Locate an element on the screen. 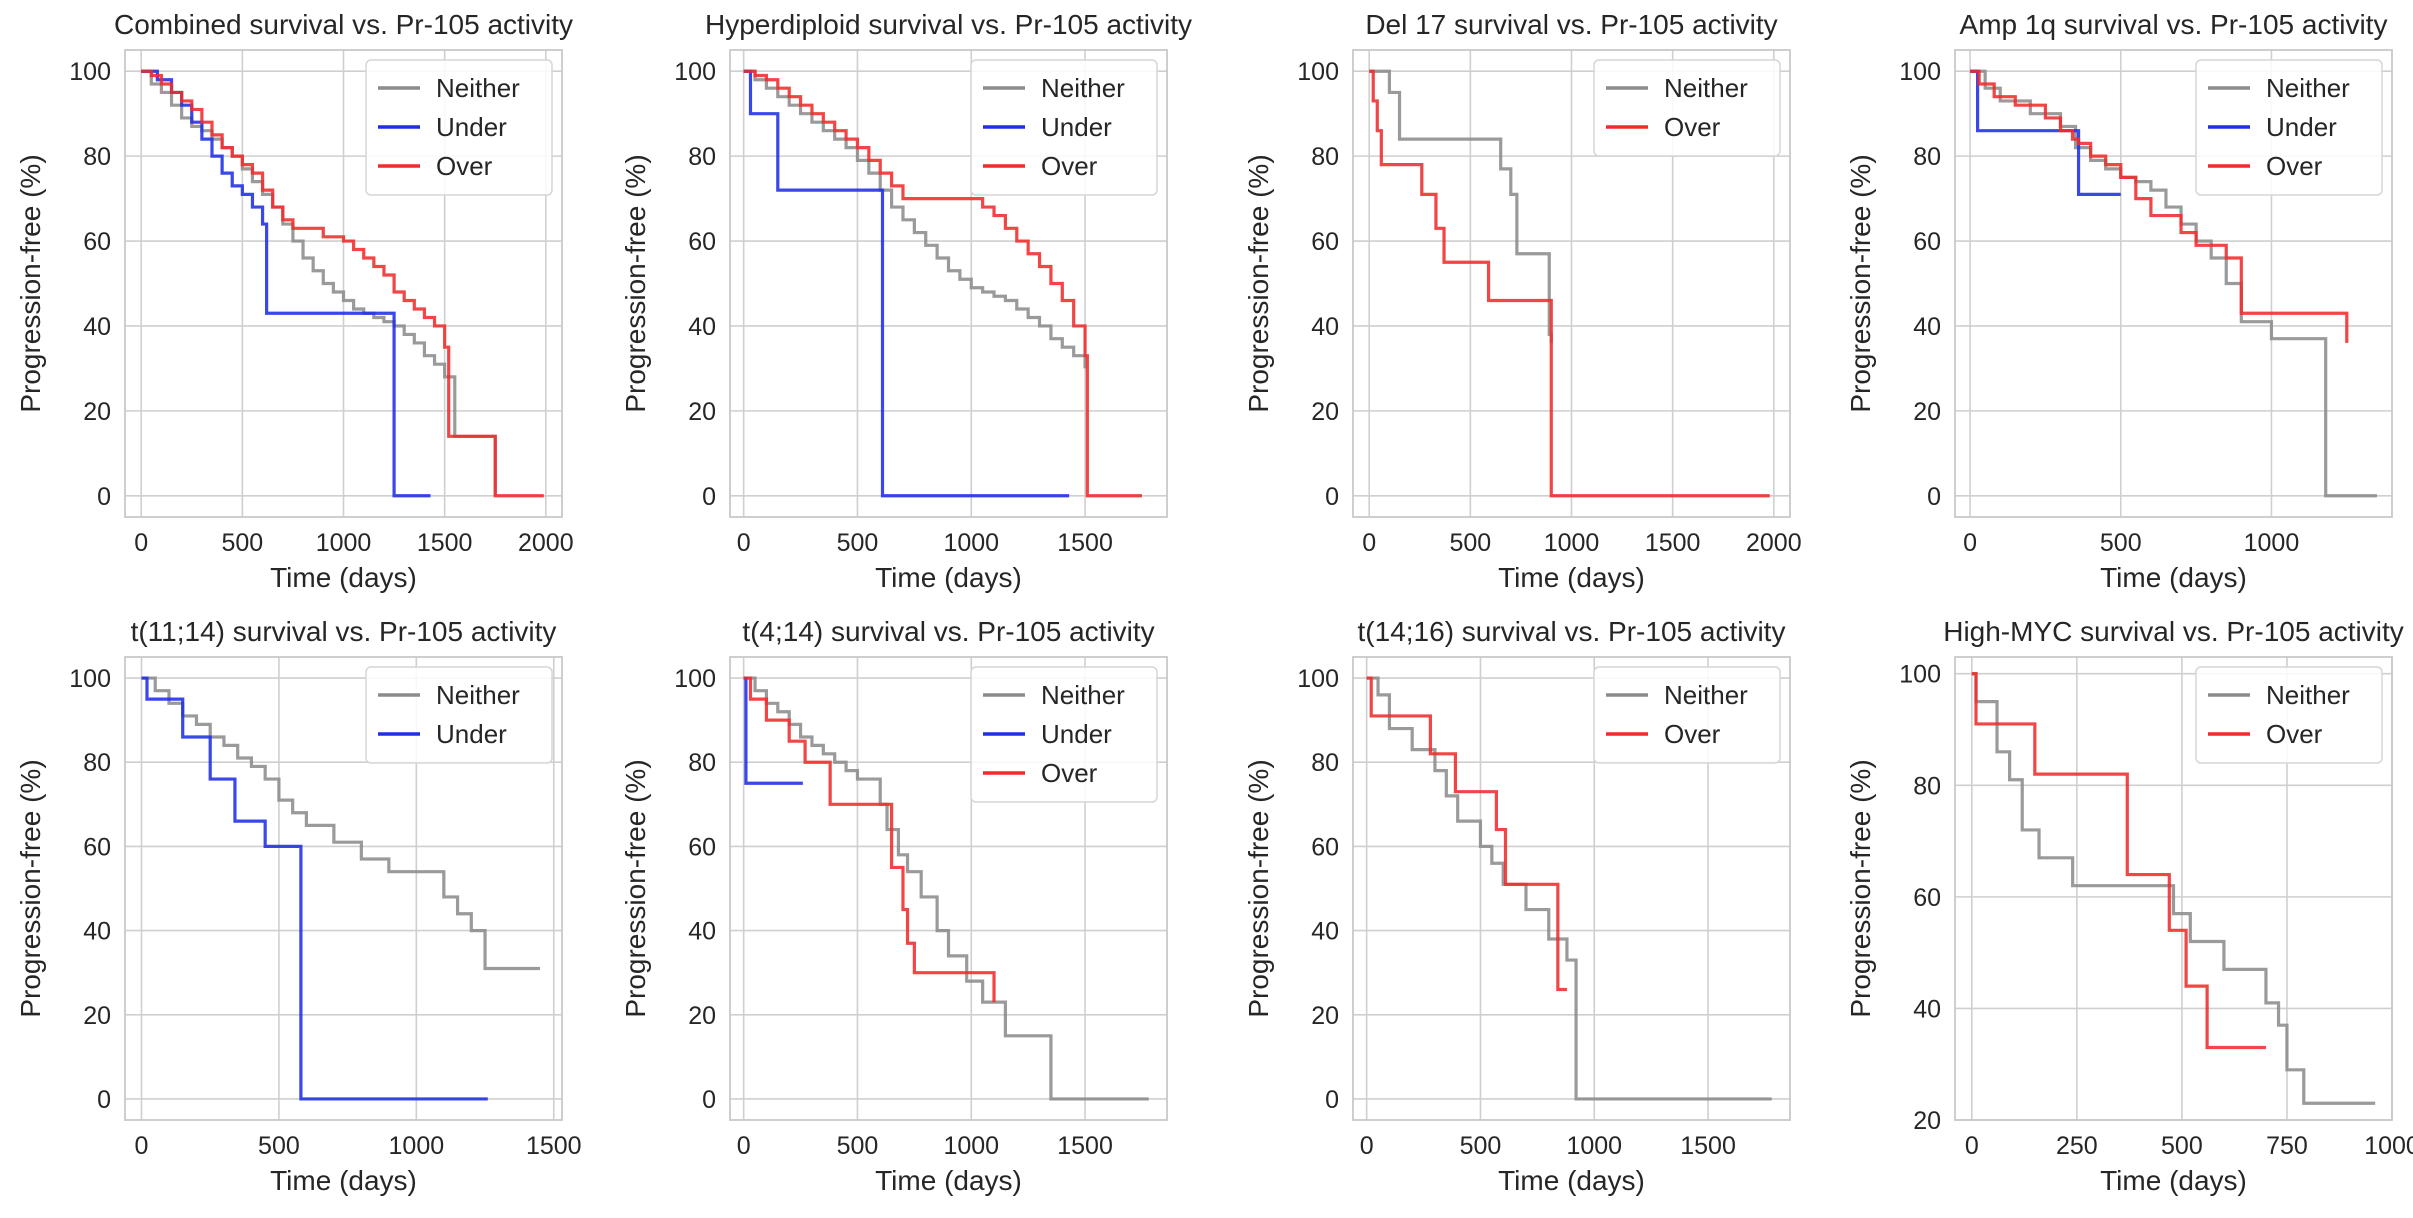  chart-title: t(4;14) survival vs. Pr-105 activity is located at coordinates (948, 631).